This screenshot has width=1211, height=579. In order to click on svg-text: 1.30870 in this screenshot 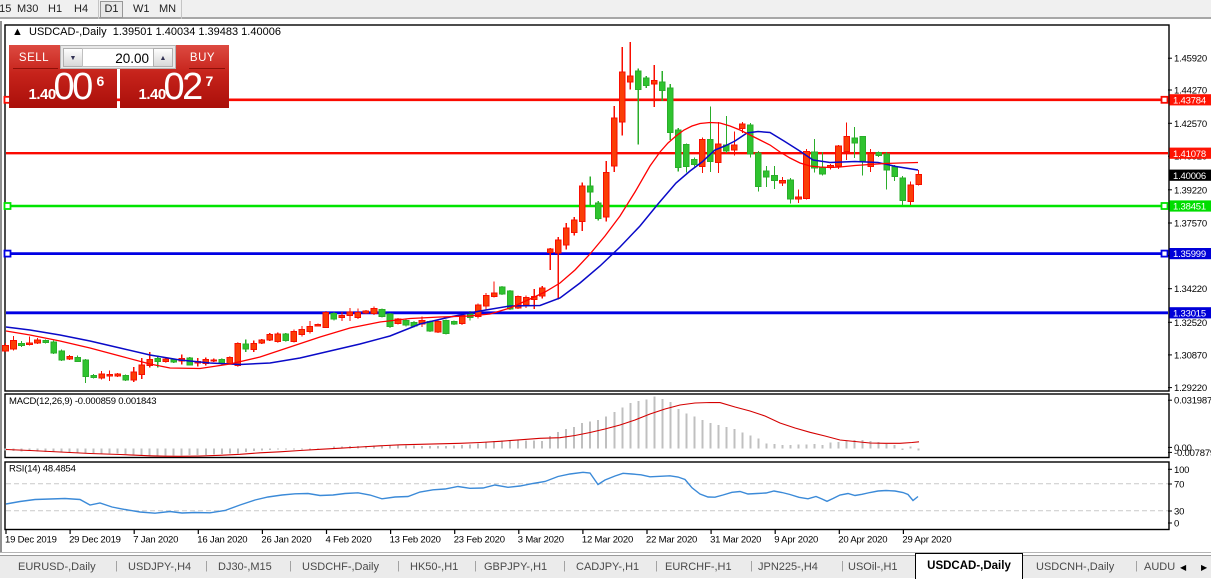, I will do `click(1190, 355)`.